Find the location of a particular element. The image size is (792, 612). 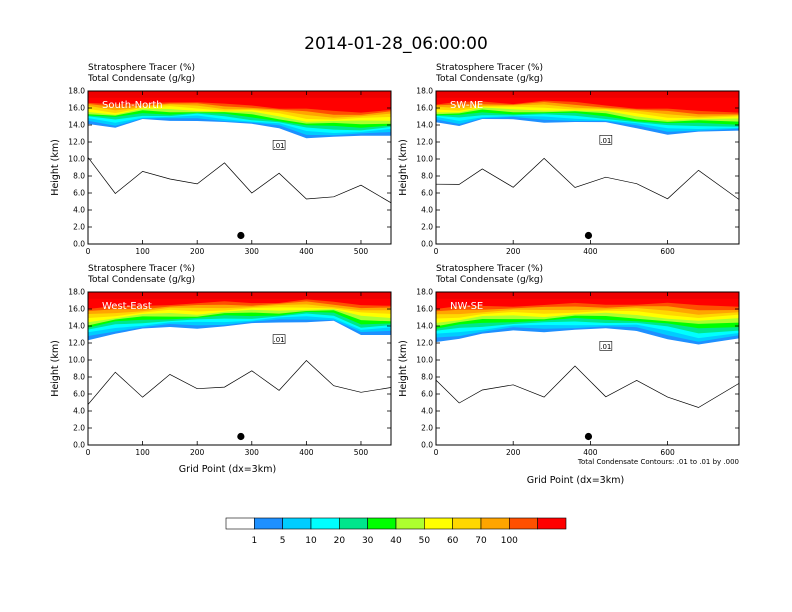

colorbar: 1 5 10 20 30 40 50 60 70 100 is located at coordinates (396, 531).